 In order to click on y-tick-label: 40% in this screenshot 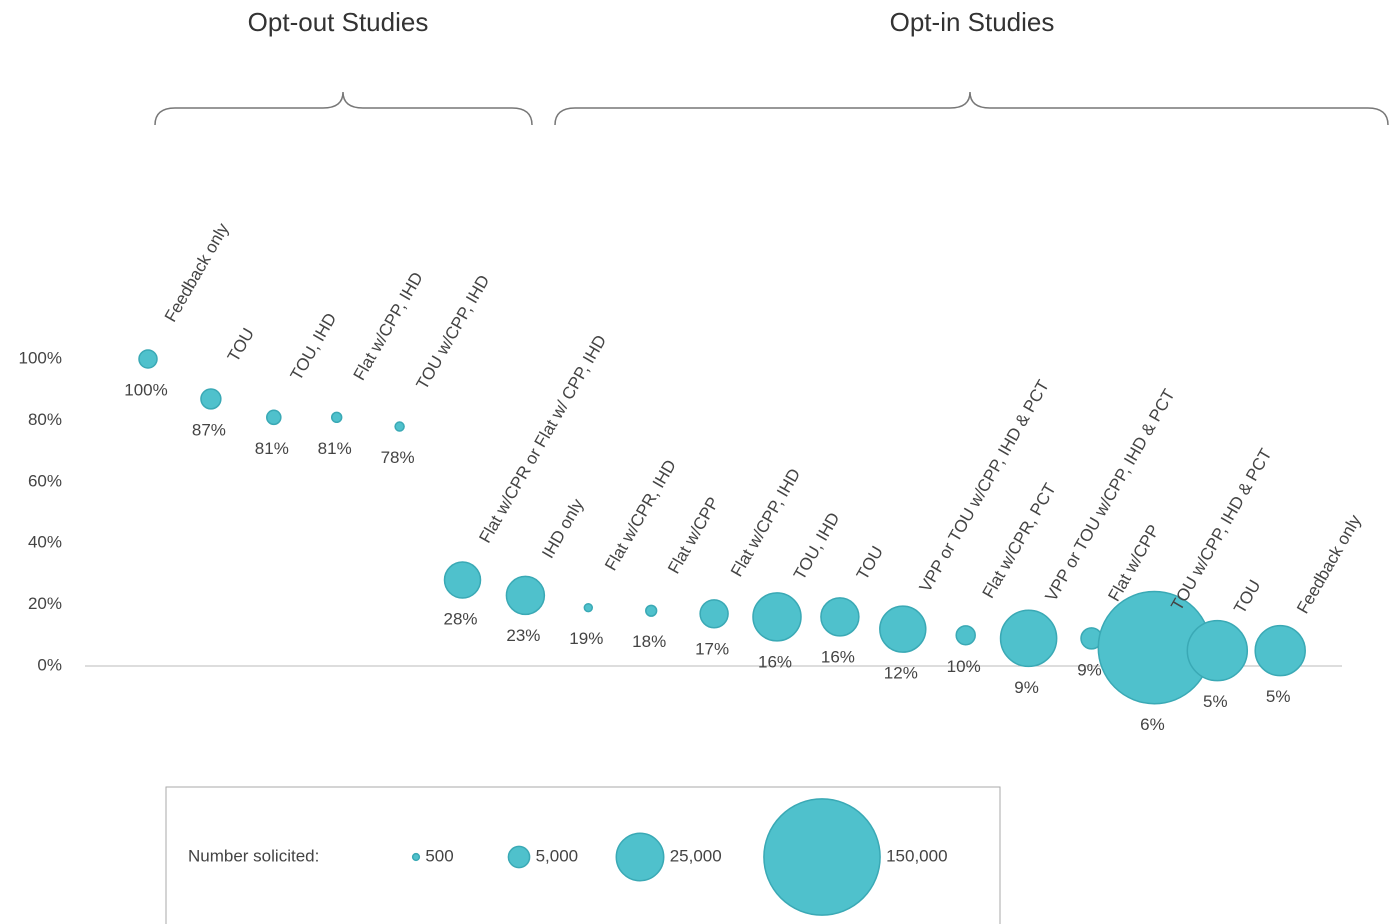, I will do `click(45, 542)`.